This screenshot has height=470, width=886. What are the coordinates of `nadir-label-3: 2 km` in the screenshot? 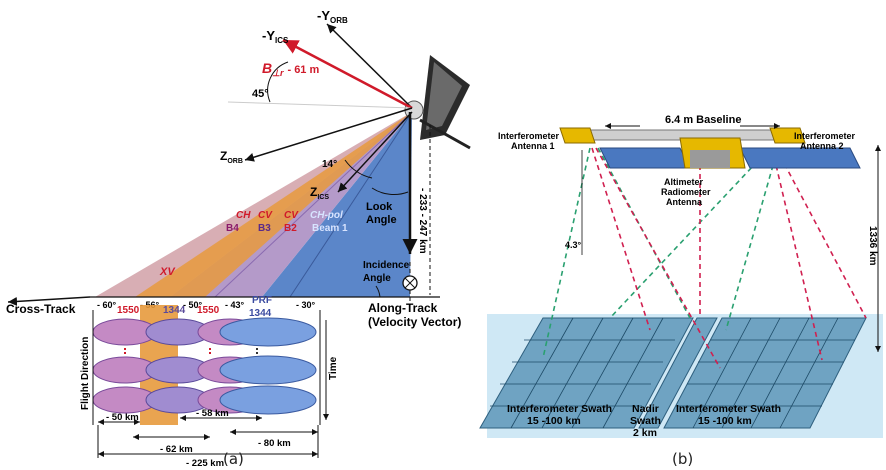 It's located at (645, 433).